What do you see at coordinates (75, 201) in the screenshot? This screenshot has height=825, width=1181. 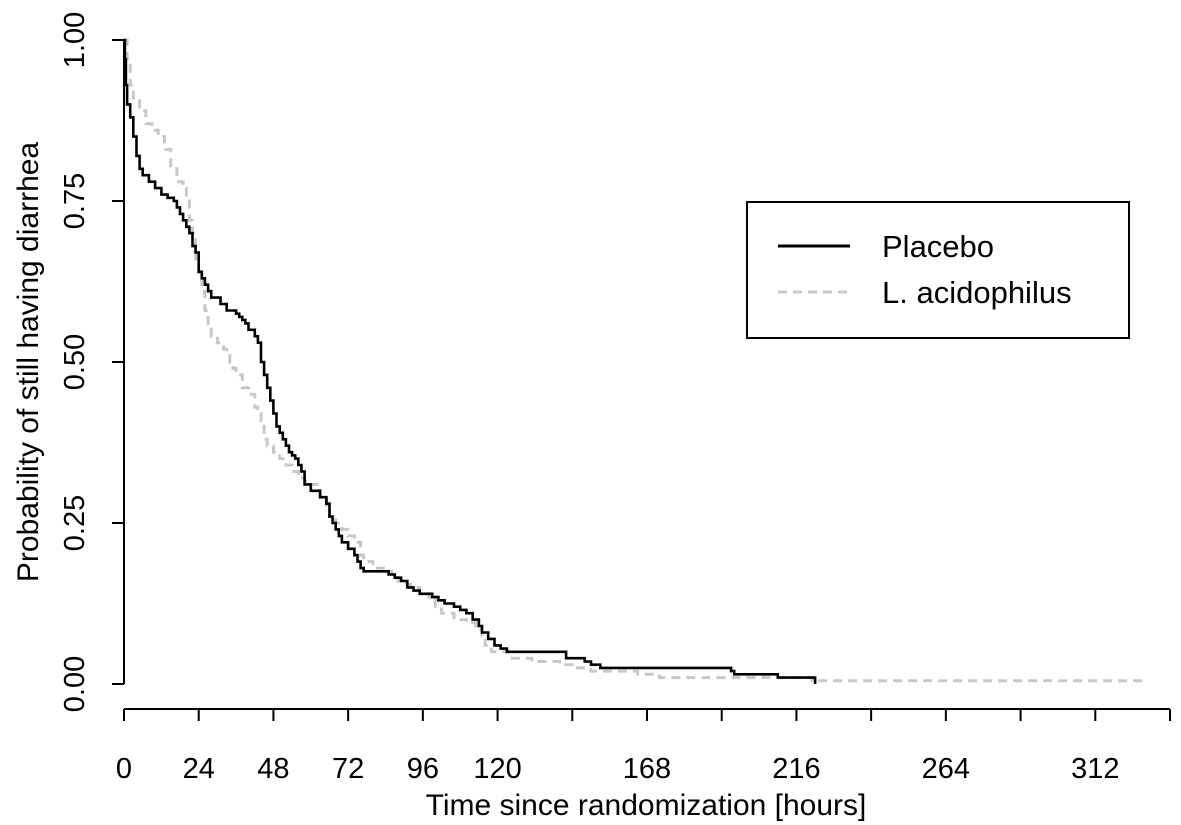 I see `y-tick-label: 0.75` at bounding box center [75, 201].